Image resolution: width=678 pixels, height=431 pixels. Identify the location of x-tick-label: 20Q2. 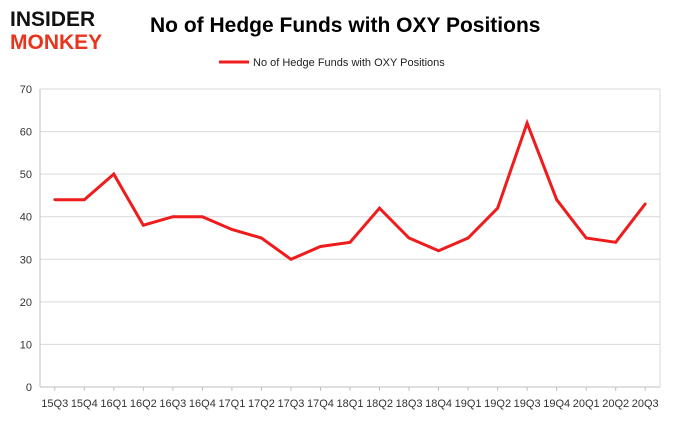
(615, 404).